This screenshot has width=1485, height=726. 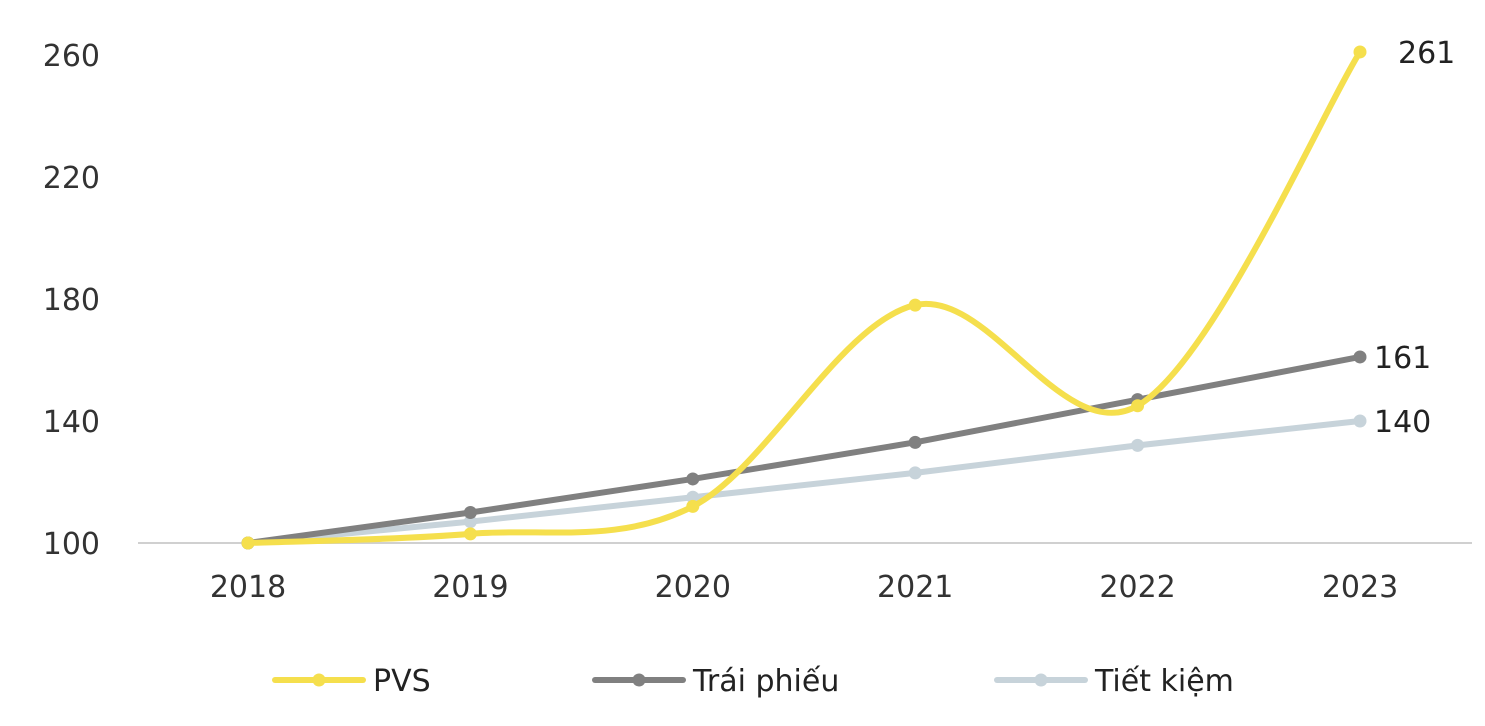 What do you see at coordinates (1164, 681) in the screenshot?
I see `legend-label: Tiết kiệm` at bounding box center [1164, 681].